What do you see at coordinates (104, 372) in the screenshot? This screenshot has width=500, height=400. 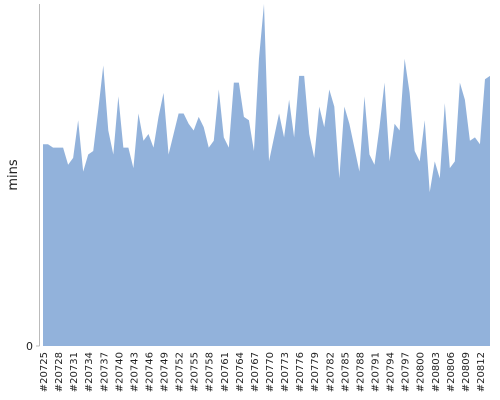 I see `x-tick-label: #20737` at bounding box center [104, 372].